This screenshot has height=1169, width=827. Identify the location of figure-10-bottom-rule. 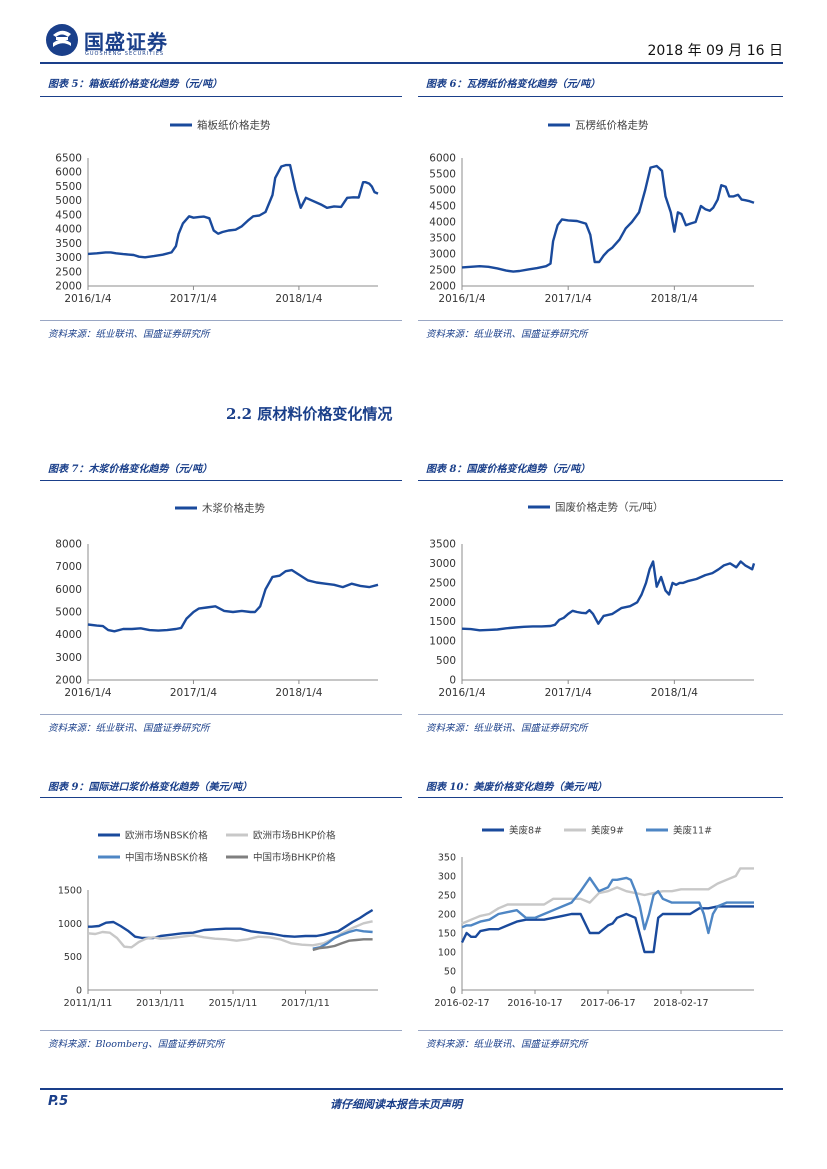
(600, 1030).